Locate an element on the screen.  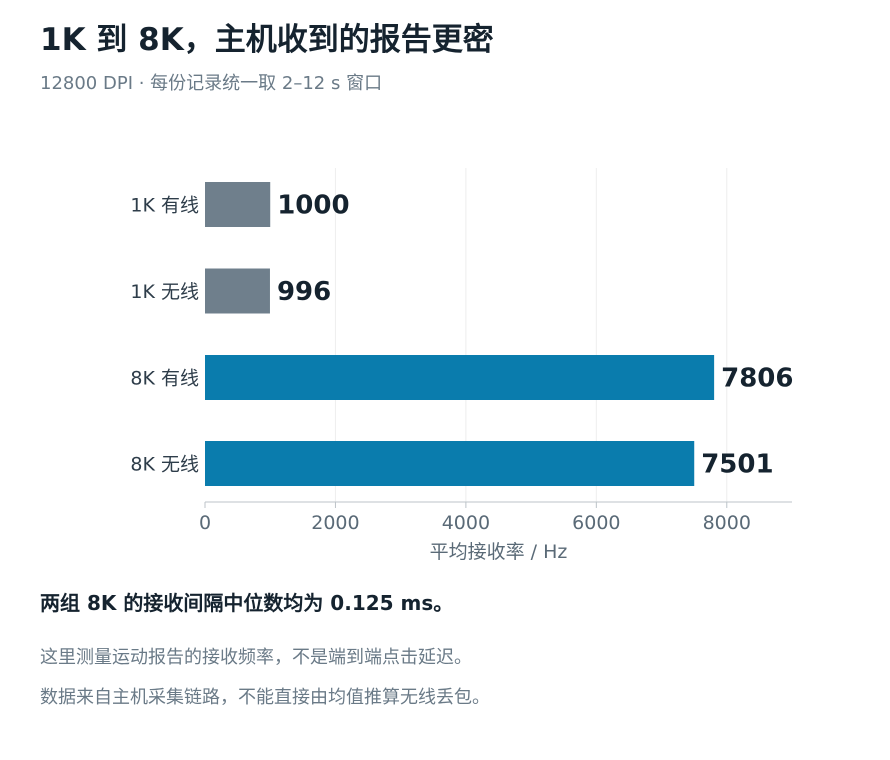
value-label-1: 996 is located at coordinates (304, 292).